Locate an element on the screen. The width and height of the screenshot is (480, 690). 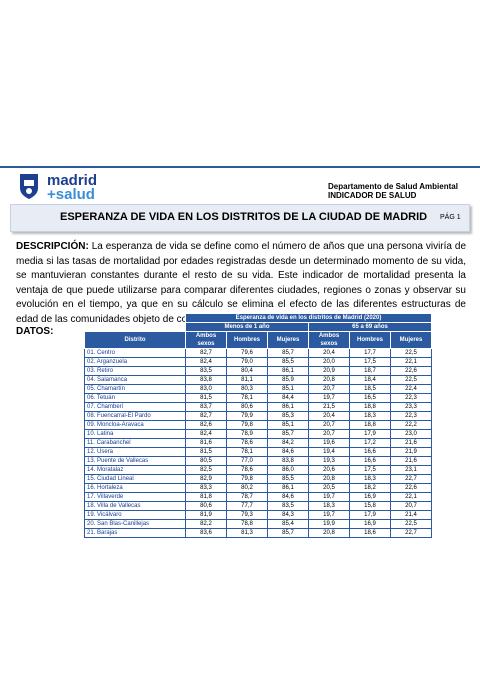
department: Departamento de Salud Ambiental is located at coordinates (393, 186).